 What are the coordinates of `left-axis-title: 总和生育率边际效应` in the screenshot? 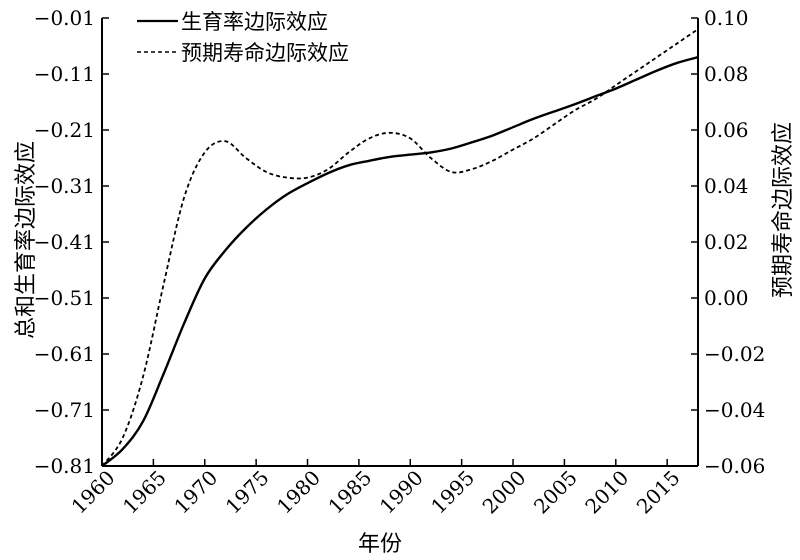 It's located at (26, 240).